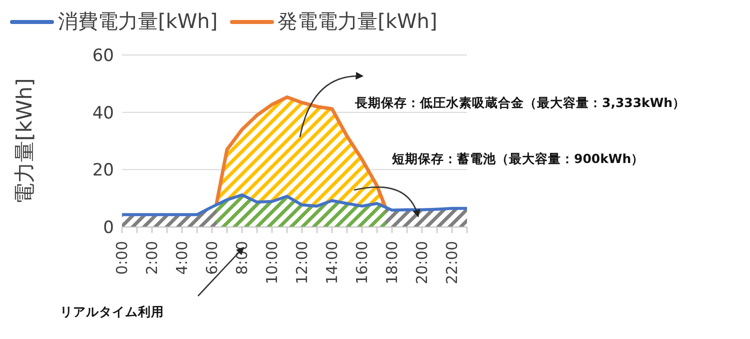 Image resolution: width=750 pixels, height=339 pixels. What do you see at coordinates (138, 21) in the screenshot?
I see `legend-label: 消費電力量[kWh]` at bounding box center [138, 21].